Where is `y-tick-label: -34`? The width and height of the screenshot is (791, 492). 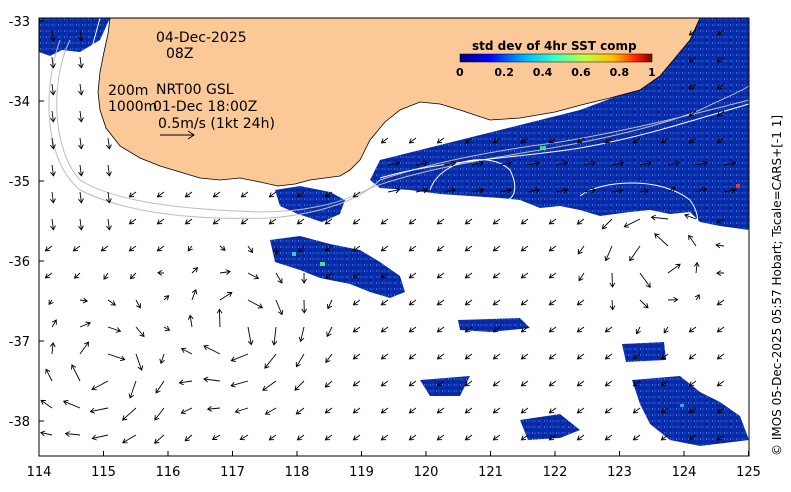 y-tick-label: -34 is located at coordinates (19, 102).